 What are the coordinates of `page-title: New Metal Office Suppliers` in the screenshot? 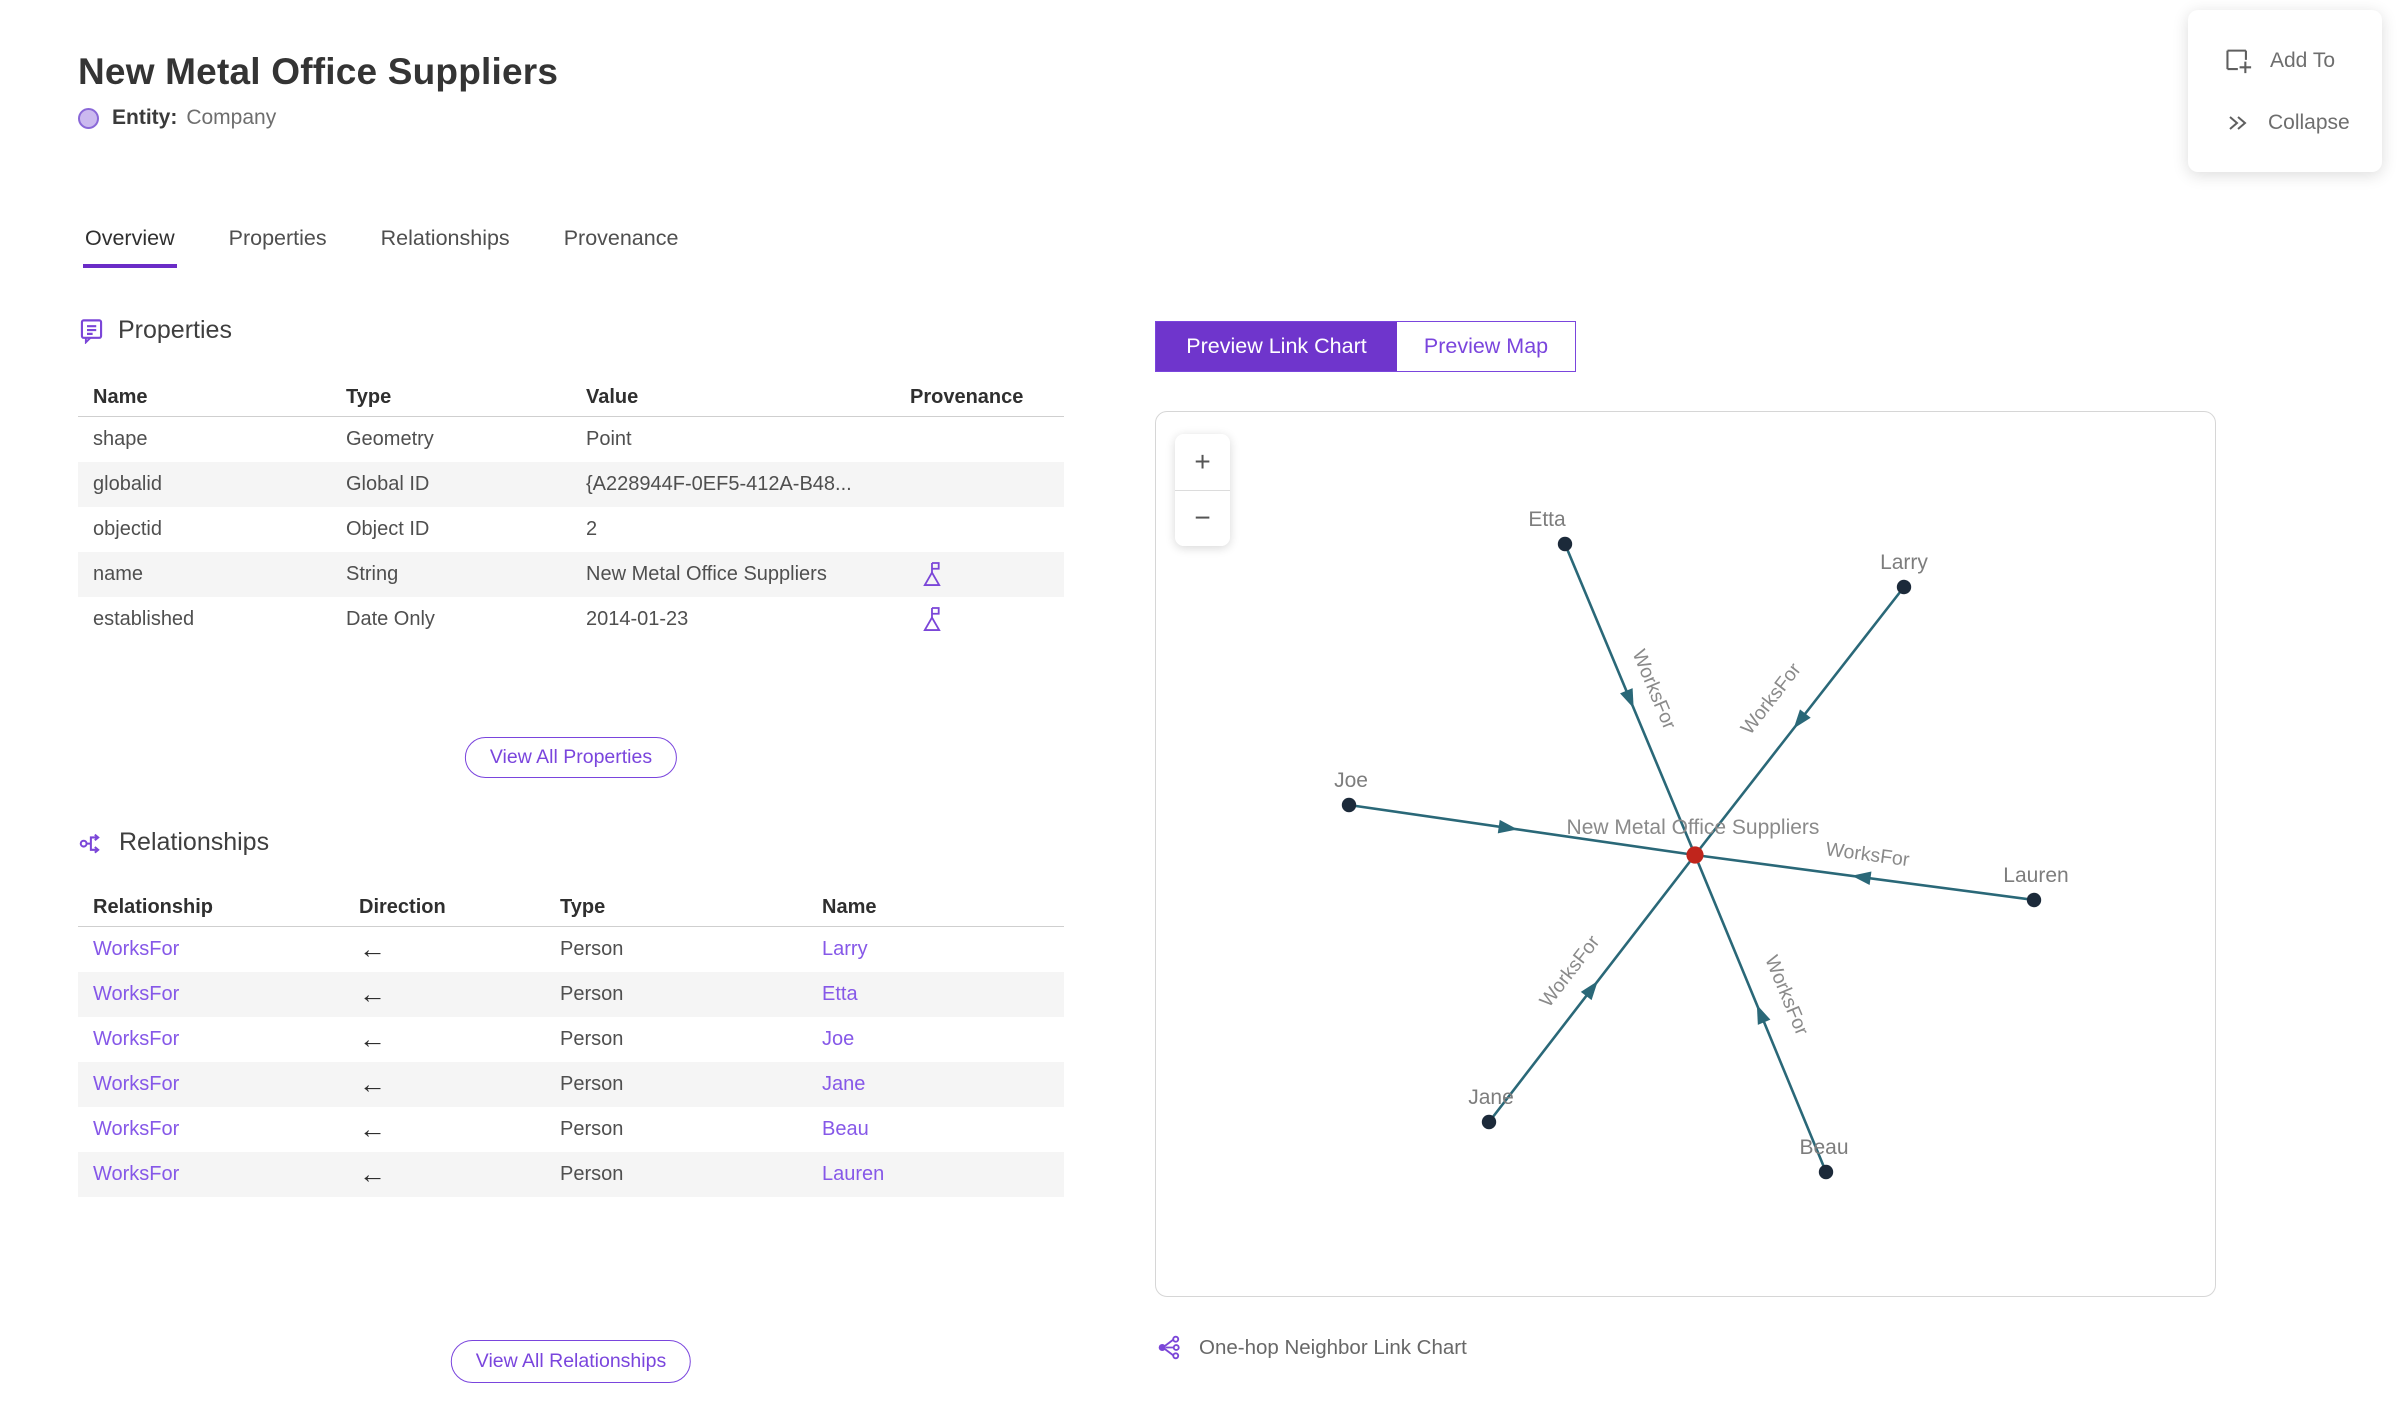 It's located at (318, 71).